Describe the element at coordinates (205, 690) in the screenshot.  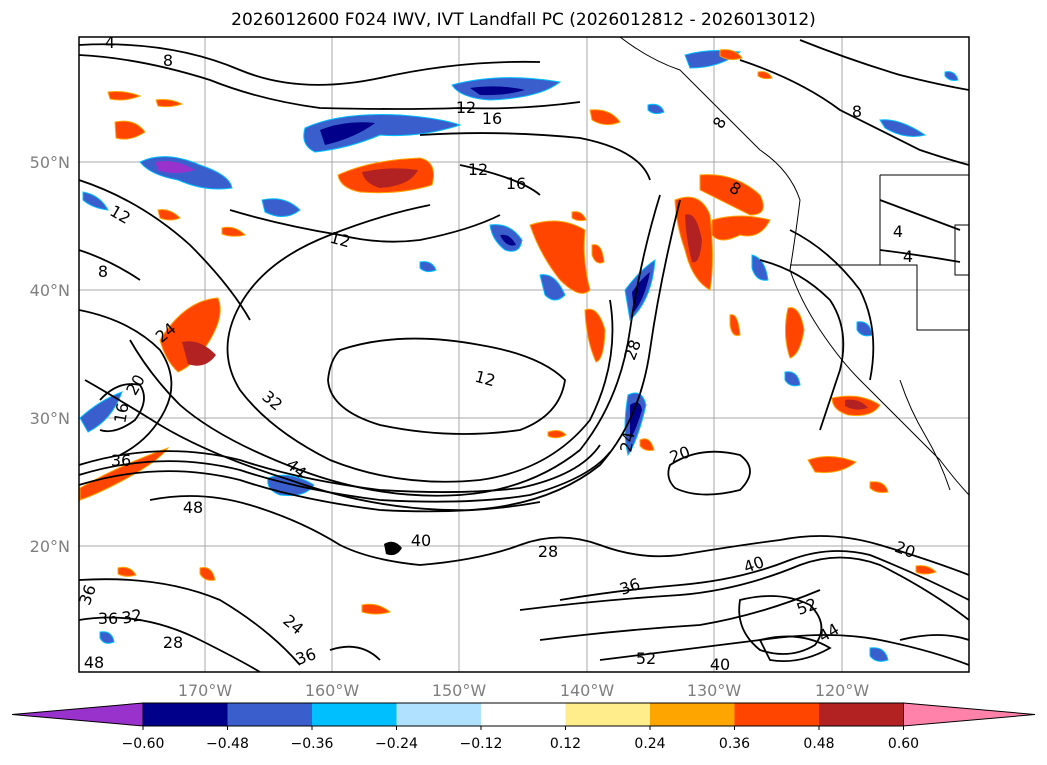
I see `lon-label-170w: 170°W` at that location.